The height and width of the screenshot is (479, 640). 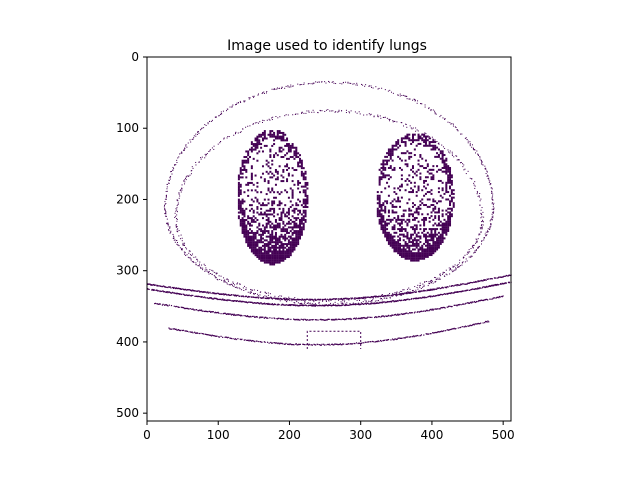 I want to click on left-lung, so click(x=273, y=198).